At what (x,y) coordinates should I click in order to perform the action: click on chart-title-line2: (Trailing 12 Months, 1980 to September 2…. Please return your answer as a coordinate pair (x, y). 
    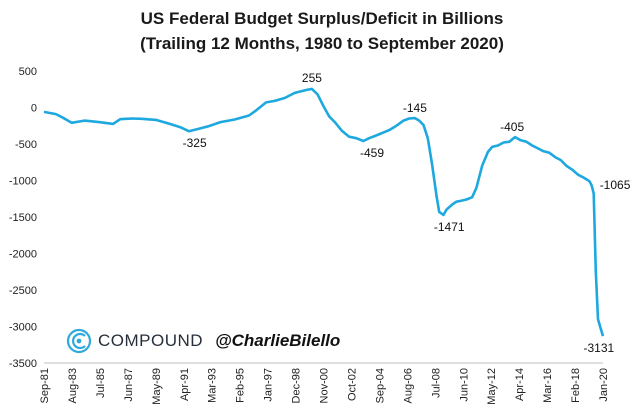
    Looking at the image, I should click on (322, 43).